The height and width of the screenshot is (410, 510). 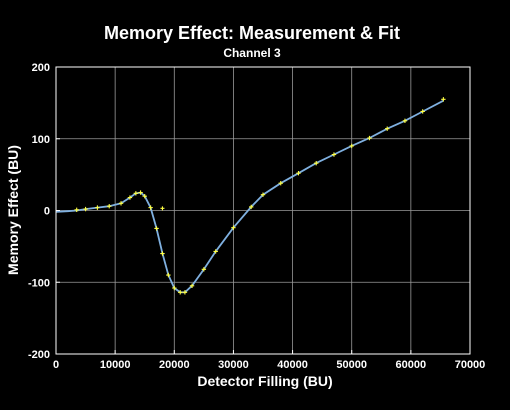 I want to click on y-tick-label: 0, so click(x=47, y=212).